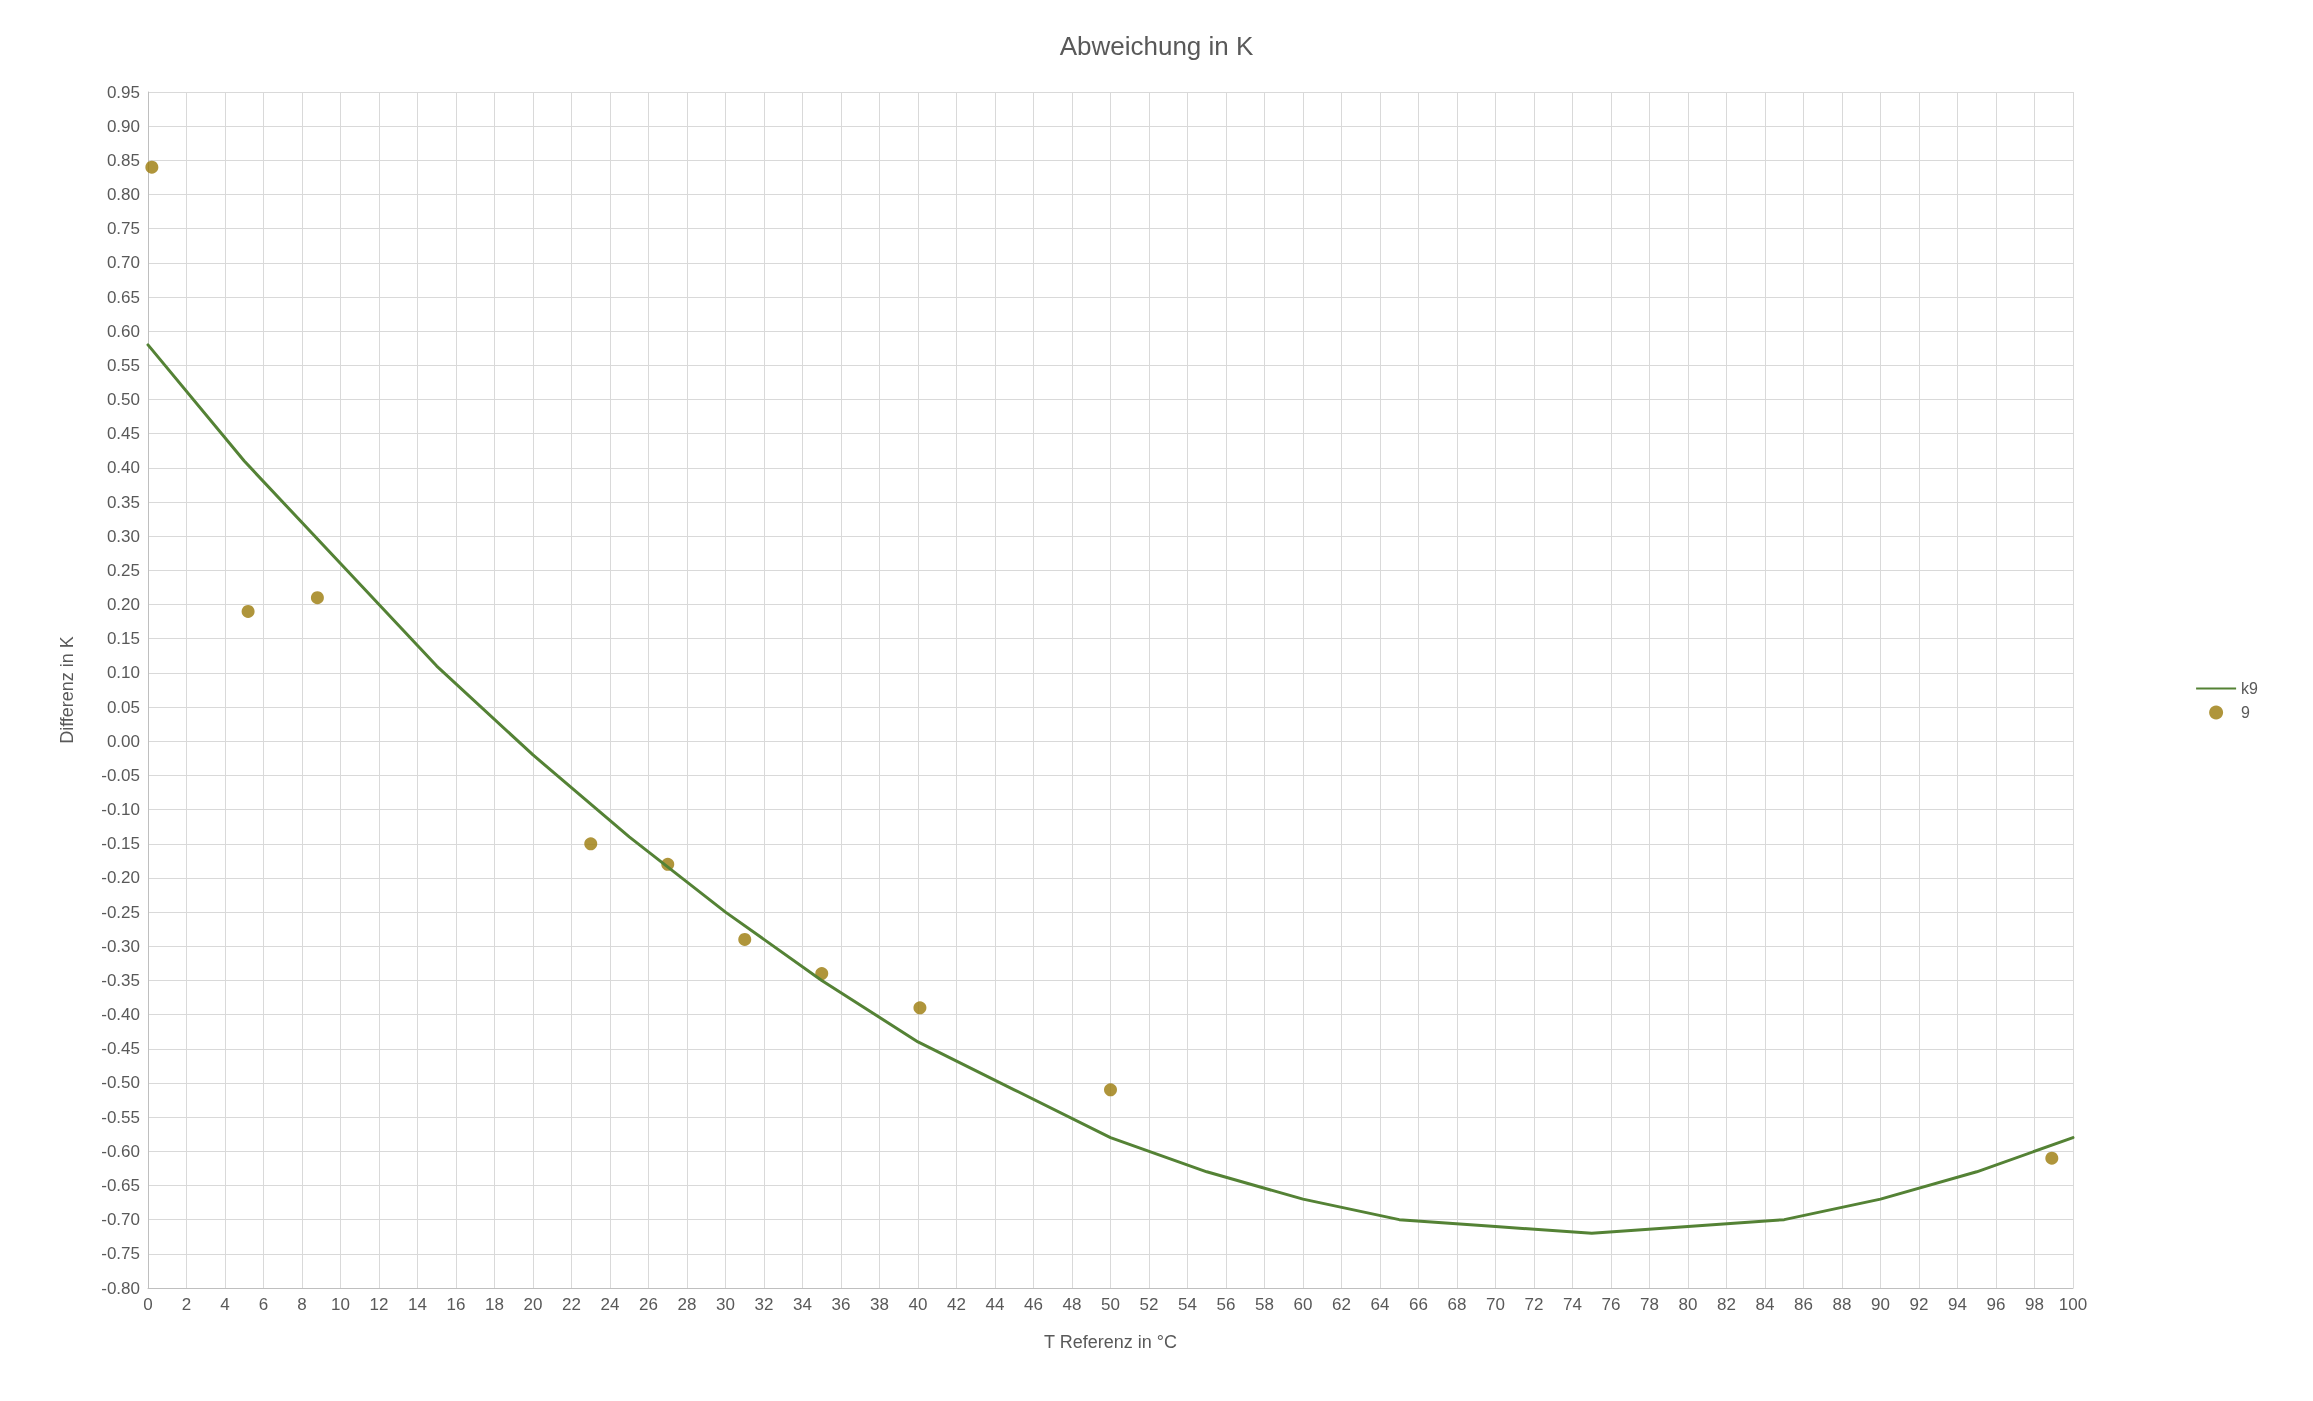 This screenshot has height=1401, width=2313. I want to click on x-tick-label: 48, so click(1072, 1304).